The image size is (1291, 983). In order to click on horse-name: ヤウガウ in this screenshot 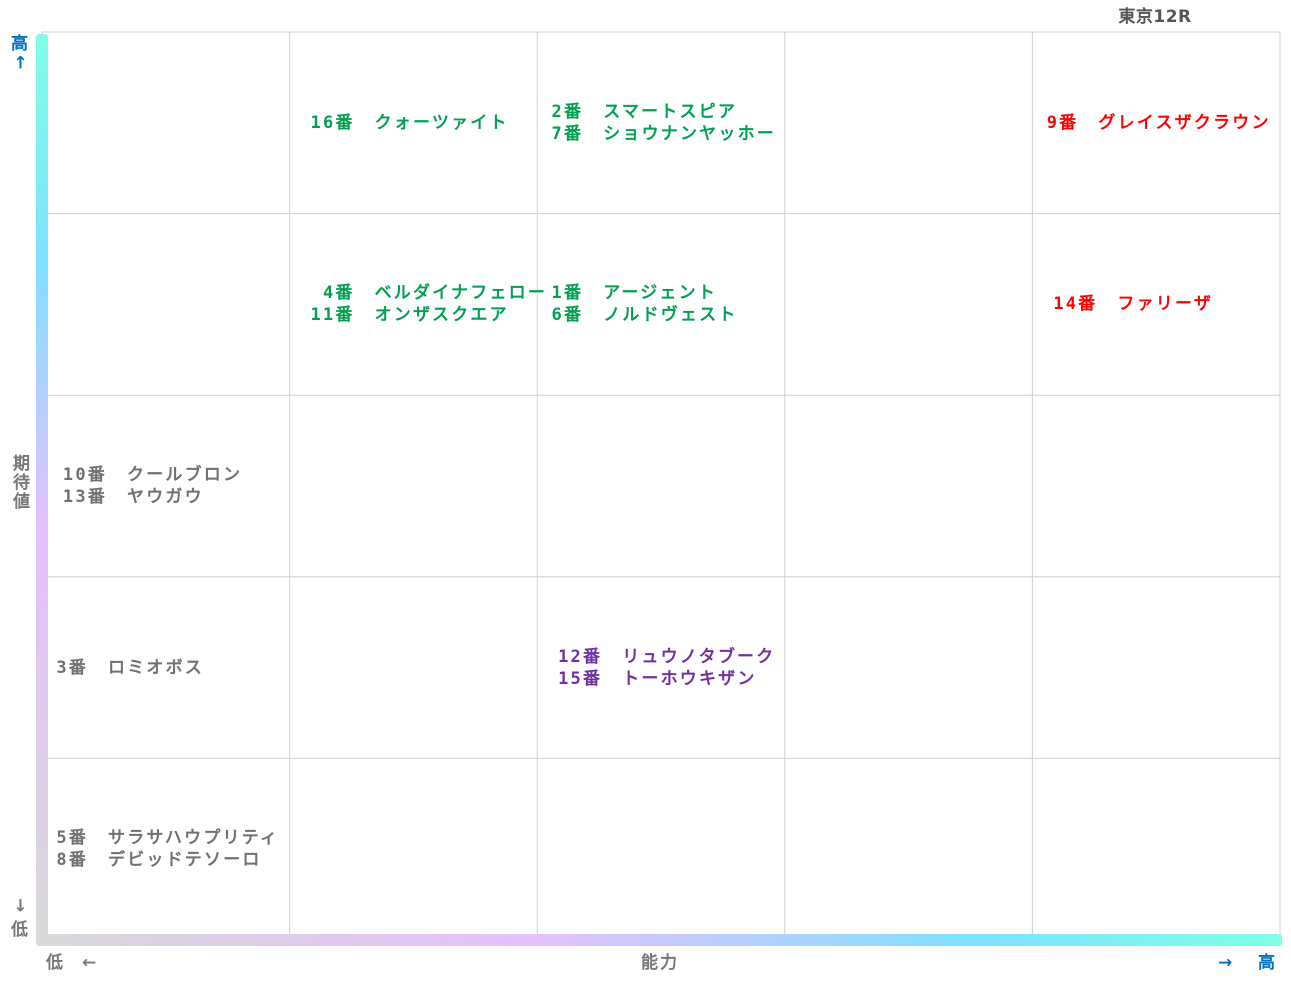, I will do `click(165, 496)`.